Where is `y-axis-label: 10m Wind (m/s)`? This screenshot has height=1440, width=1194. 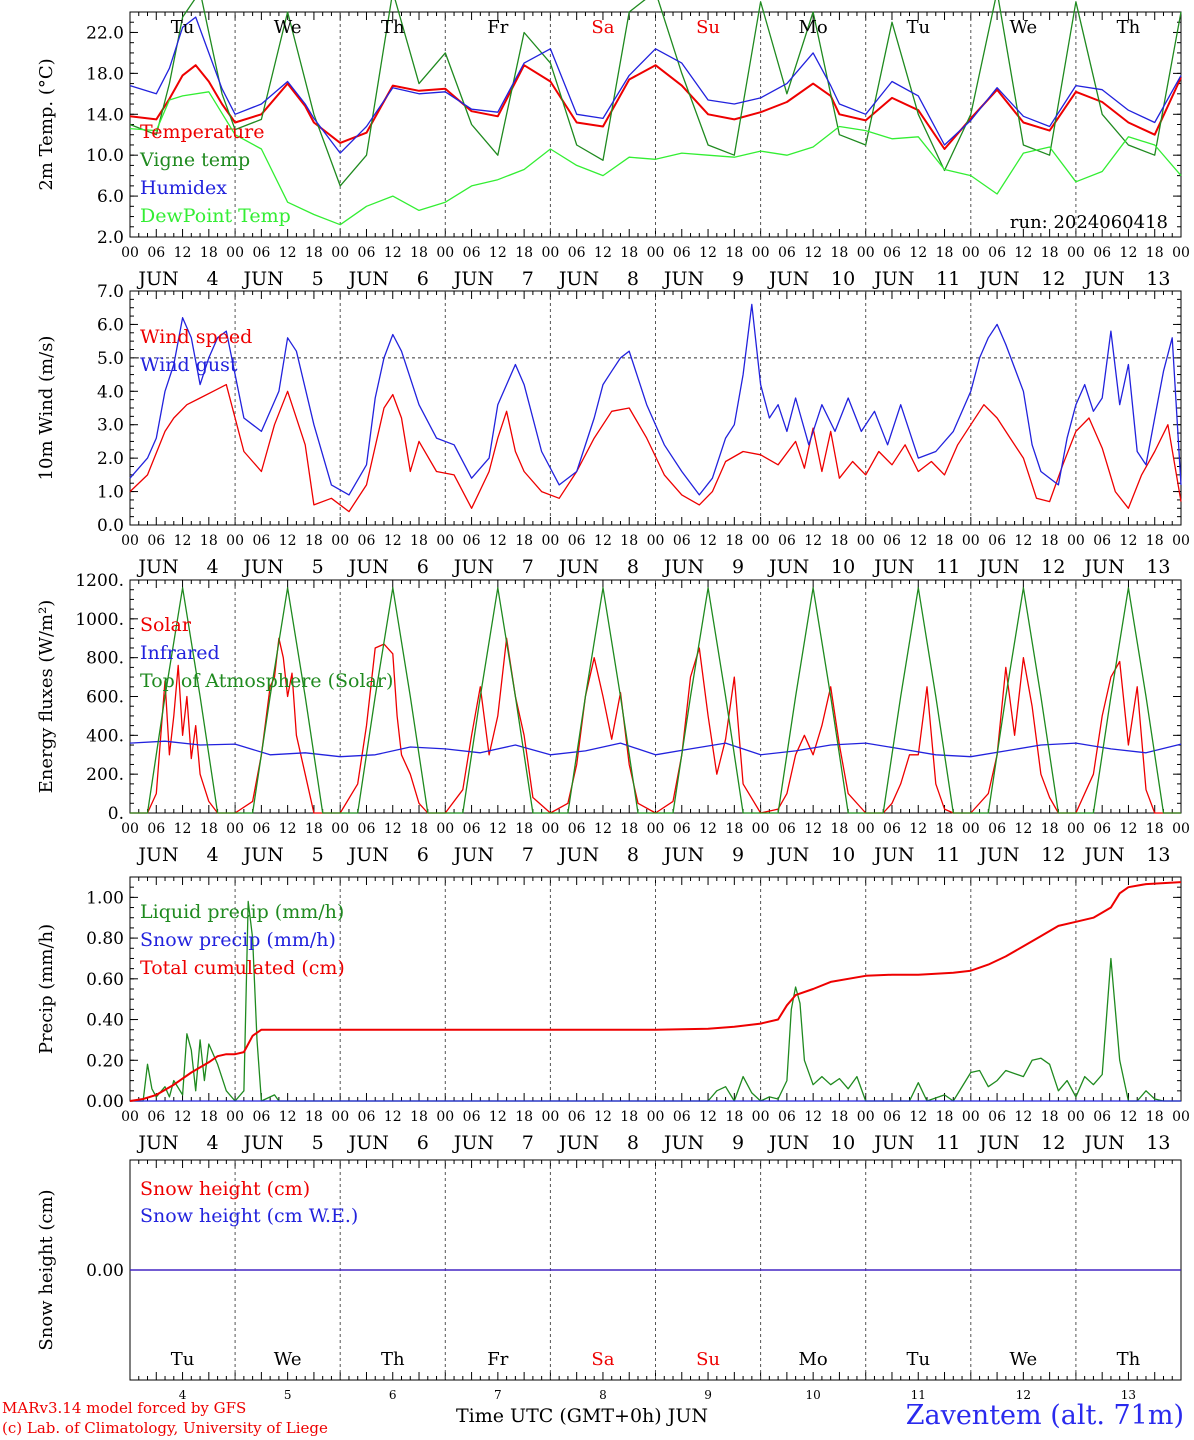
y-axis-label: 10m Wind (m/s) is located at coordinates (46, 408).